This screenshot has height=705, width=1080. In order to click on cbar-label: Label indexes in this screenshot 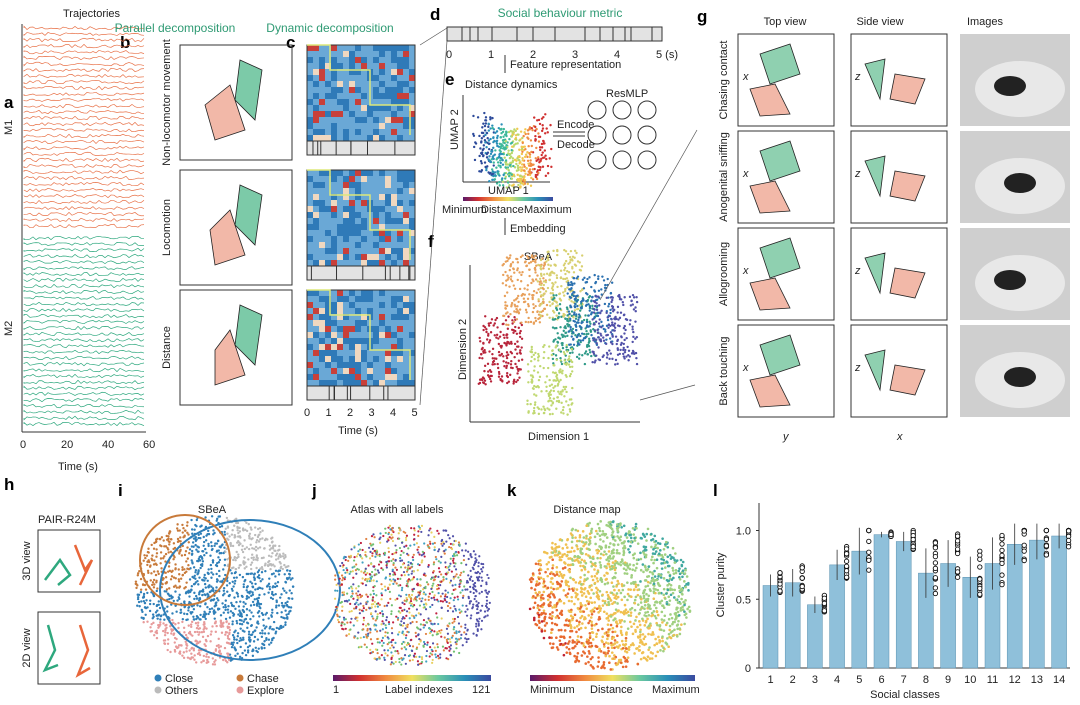, I will do `click(419, 690)`.